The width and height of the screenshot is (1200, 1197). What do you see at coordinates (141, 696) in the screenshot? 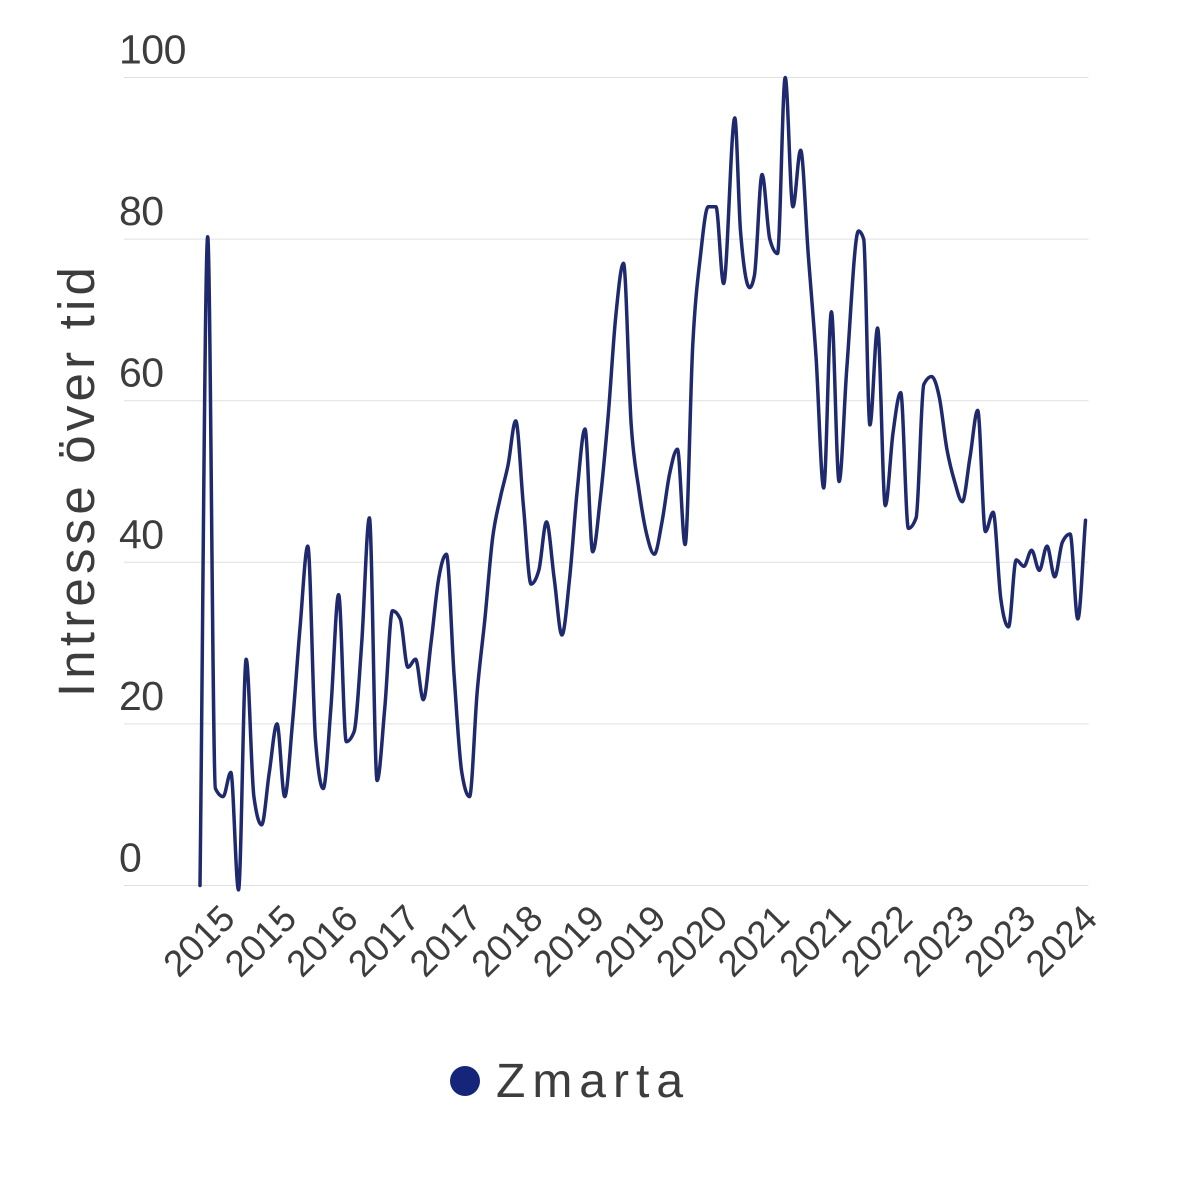
I see `svg-text: 20` at bounding box center [141, 696].